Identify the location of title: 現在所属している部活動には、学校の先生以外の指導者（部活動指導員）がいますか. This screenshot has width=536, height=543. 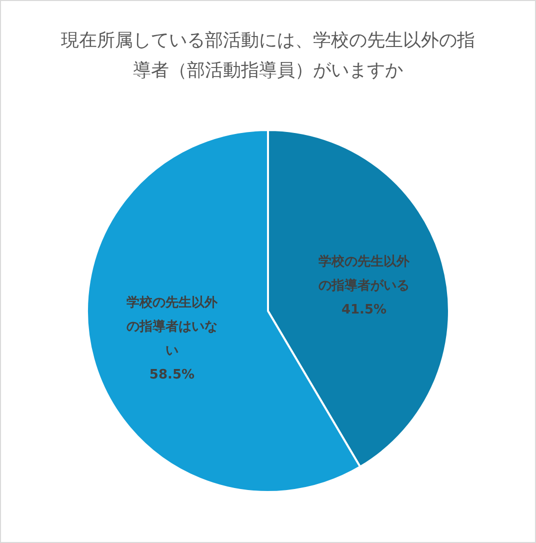
(268, 55).